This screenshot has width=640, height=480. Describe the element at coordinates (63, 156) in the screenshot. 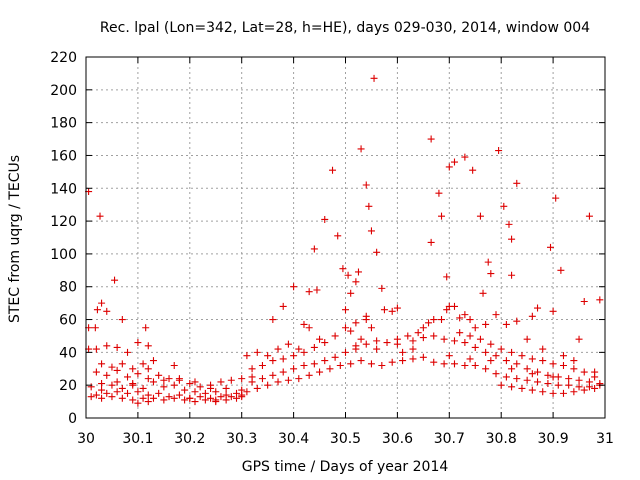

I see `y-tick-label: 160` at that location.